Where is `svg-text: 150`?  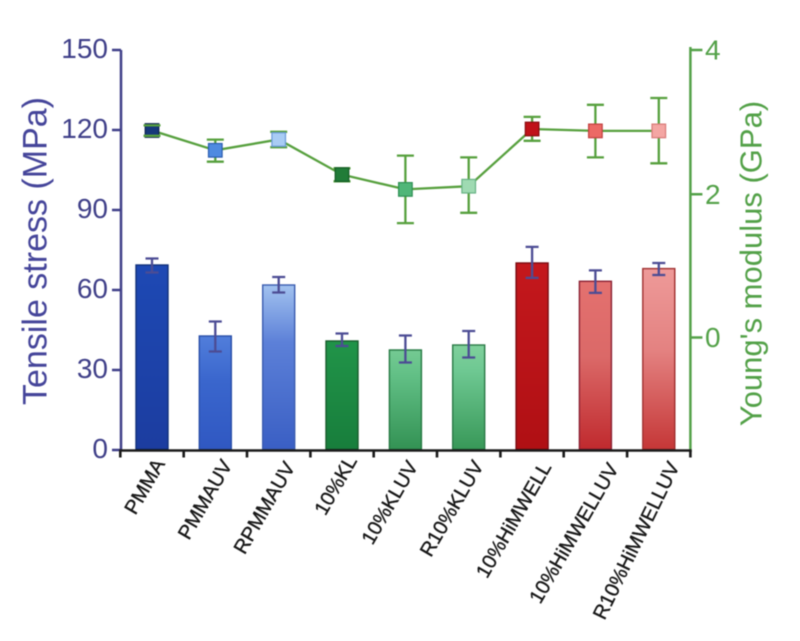
svg-text: 150 is located at coordinates (84, 48).